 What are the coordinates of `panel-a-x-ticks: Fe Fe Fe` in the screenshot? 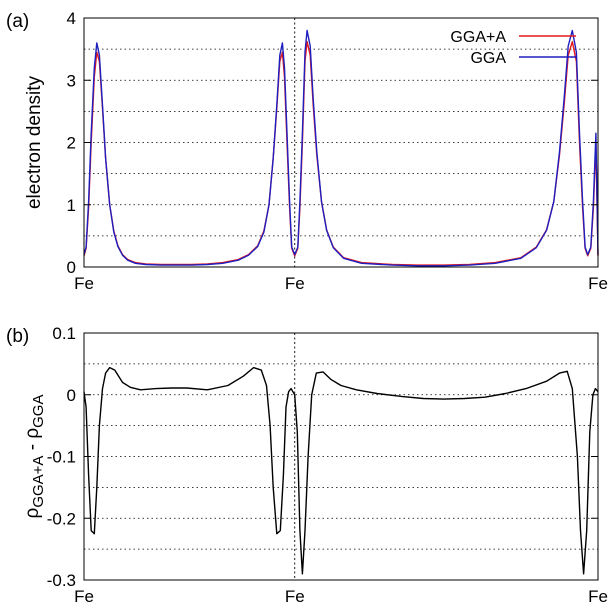 It's located at (341, 283).